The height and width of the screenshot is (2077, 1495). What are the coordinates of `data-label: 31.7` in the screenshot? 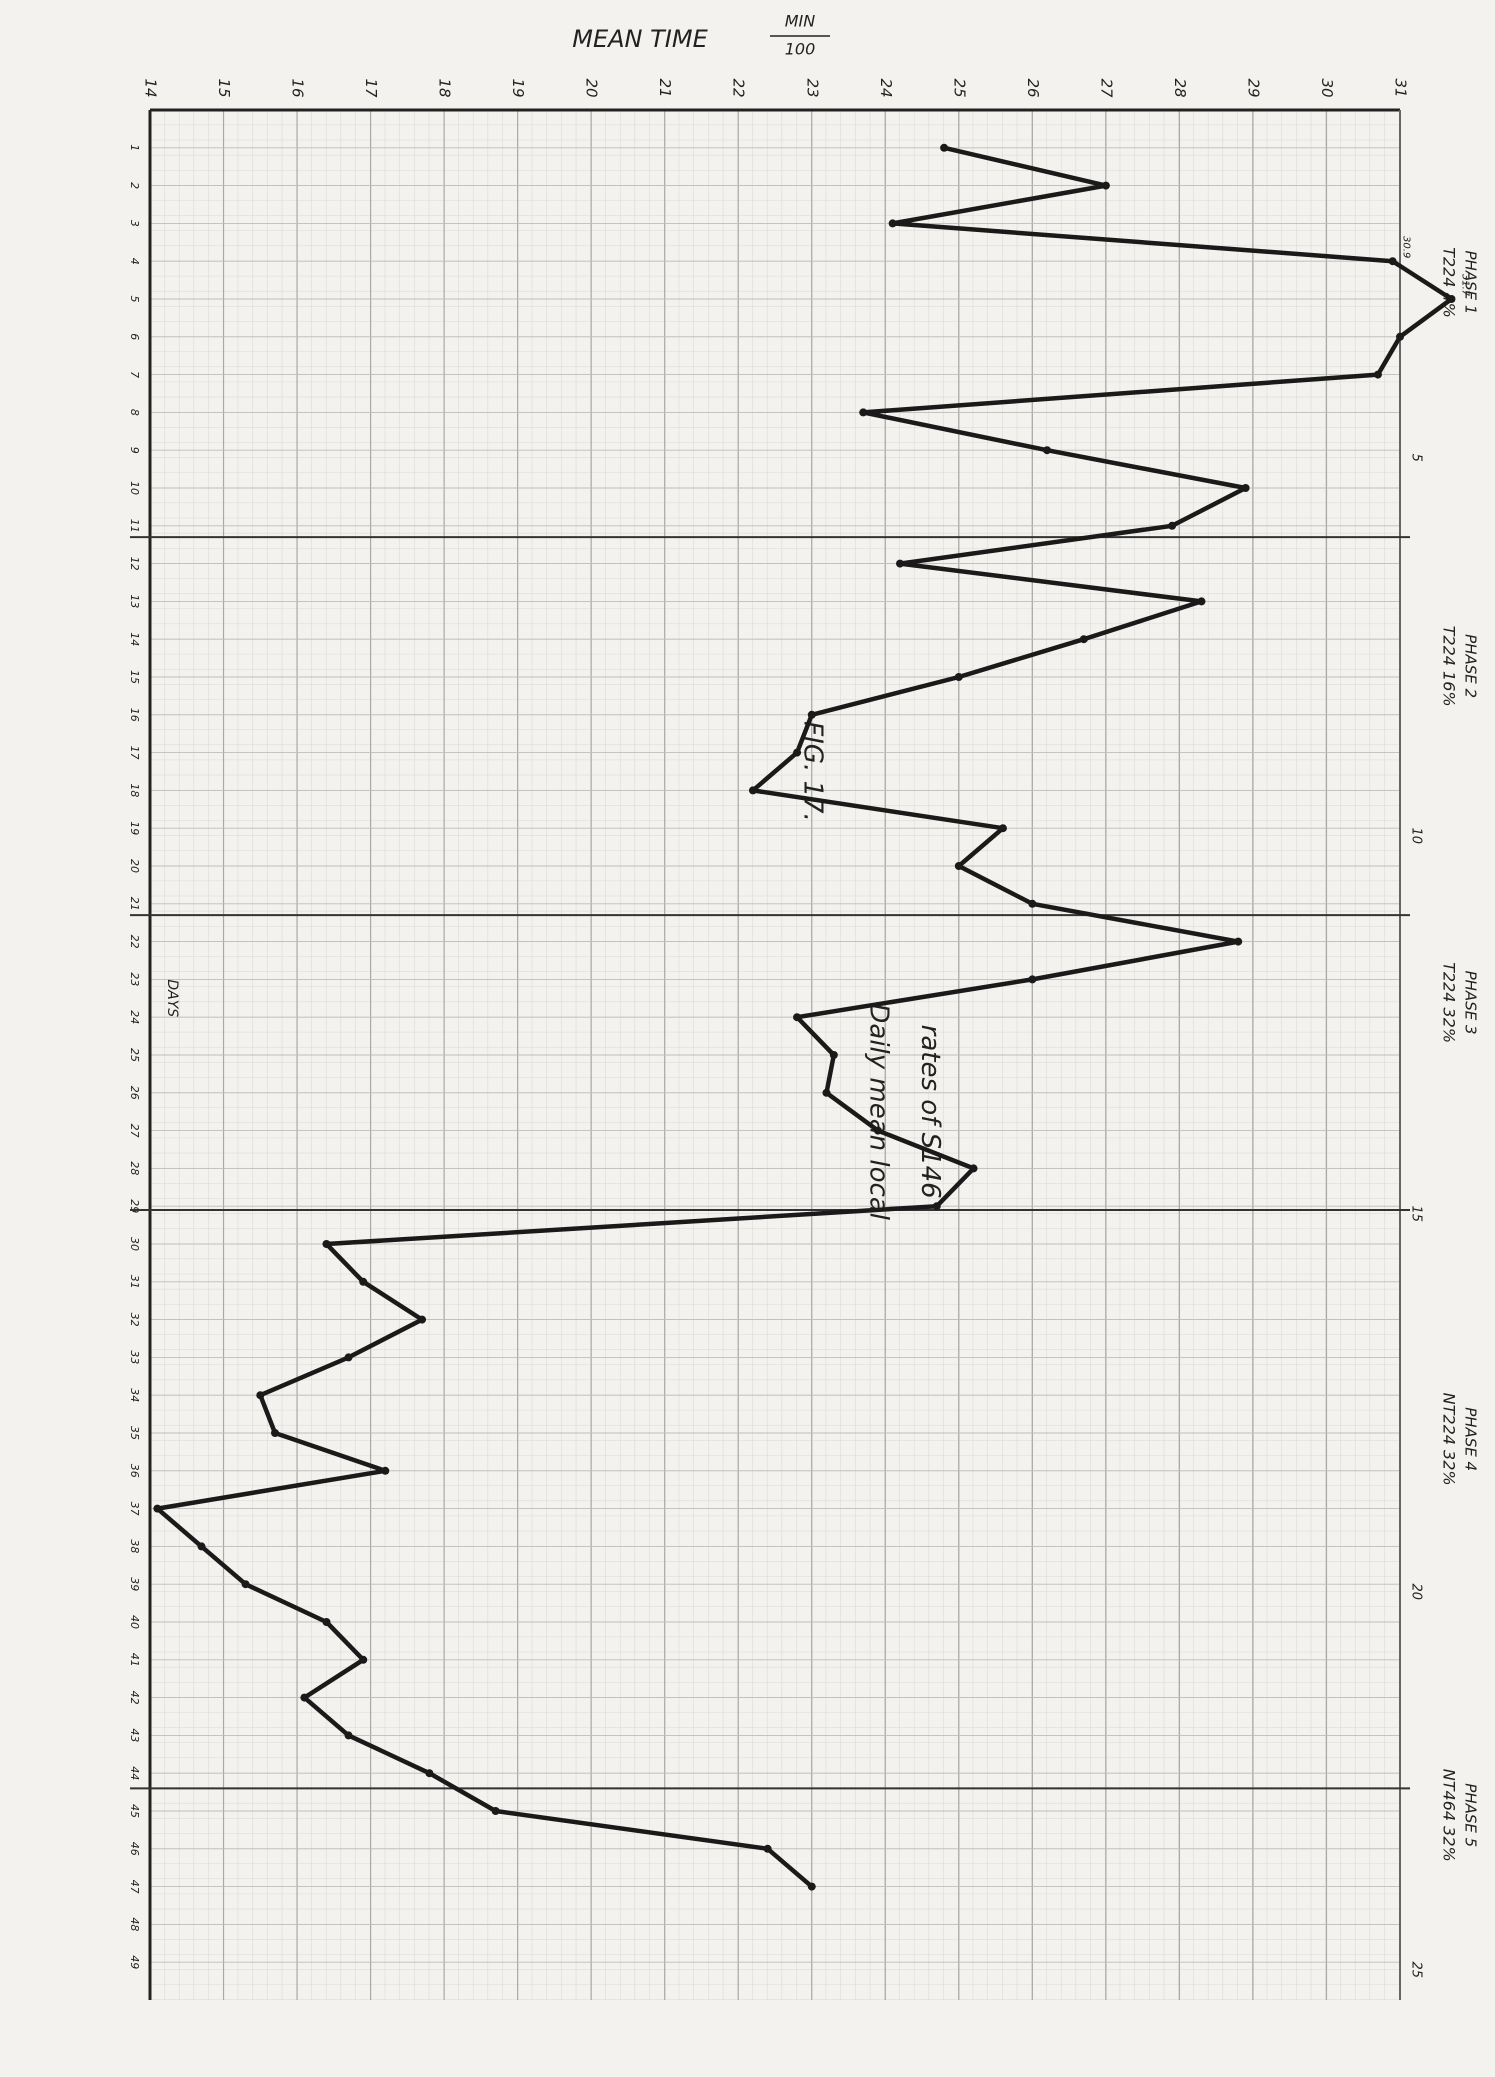 It's located at (1464, 285).